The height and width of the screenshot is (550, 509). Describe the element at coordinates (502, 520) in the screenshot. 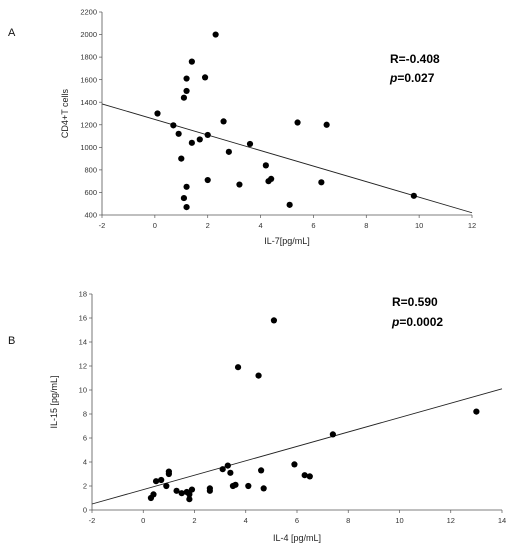

I see `x-tick-label: 14` at that location.